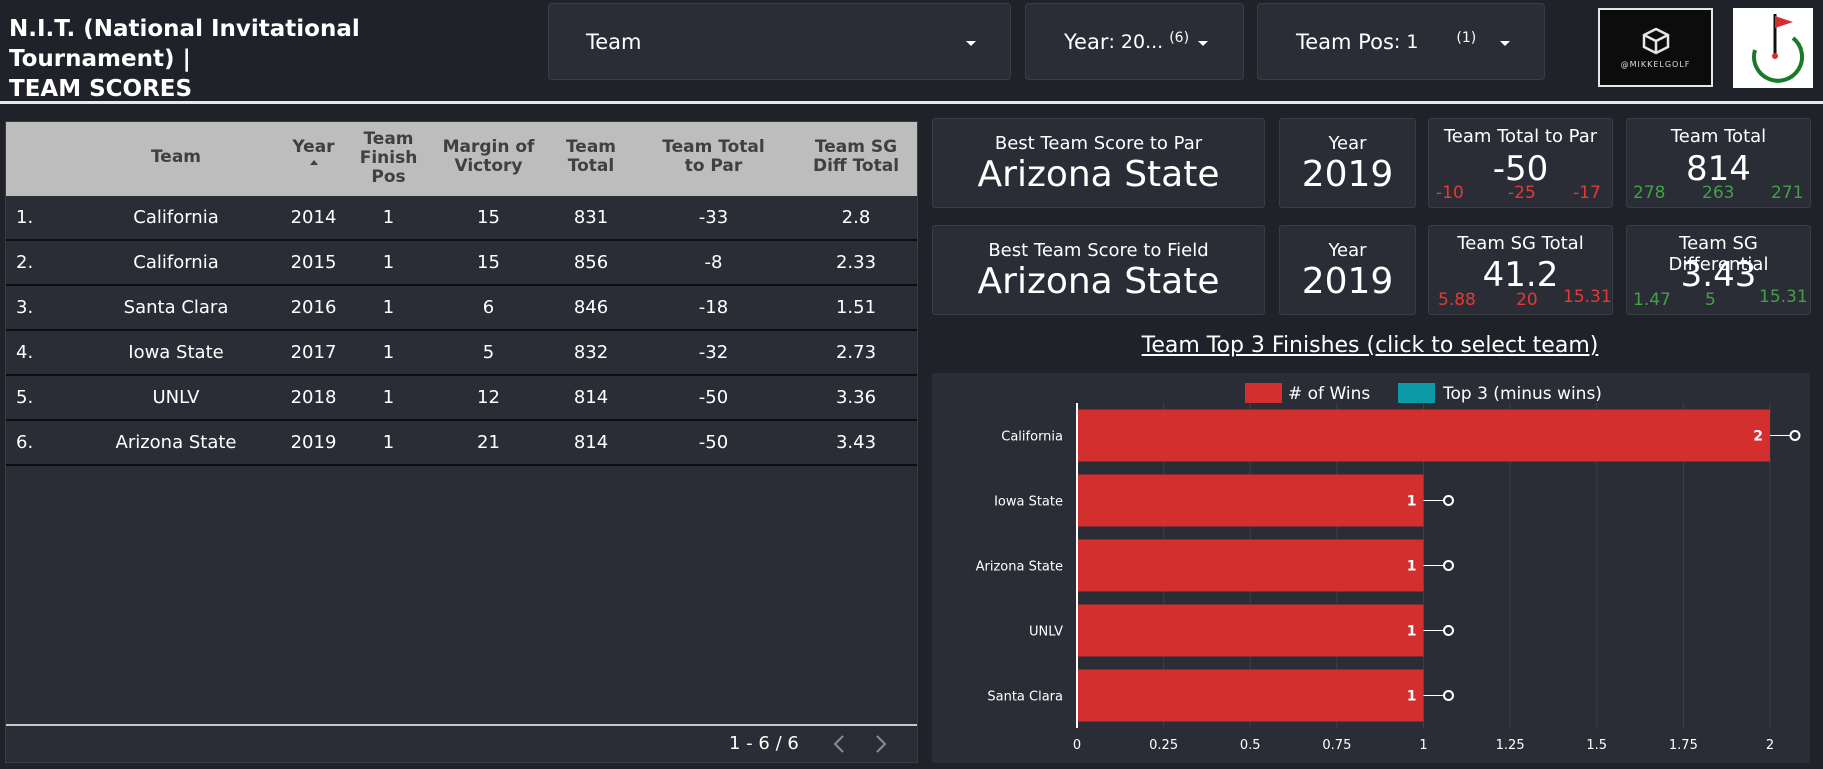 The image size is (1823, 769). What do you see at coordinates (713, 262) in the screenshot?
I see `total-to-par-cell: -8` at bounding box center [713, 262].